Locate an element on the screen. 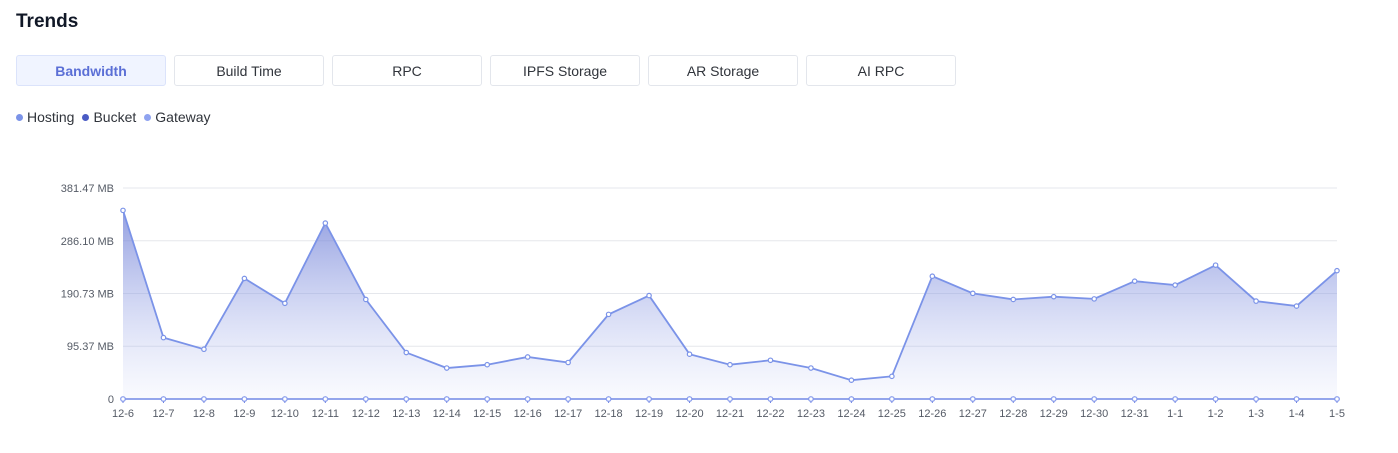  tab-ar-storage: AR Storage is located at coordinates (723, 70).